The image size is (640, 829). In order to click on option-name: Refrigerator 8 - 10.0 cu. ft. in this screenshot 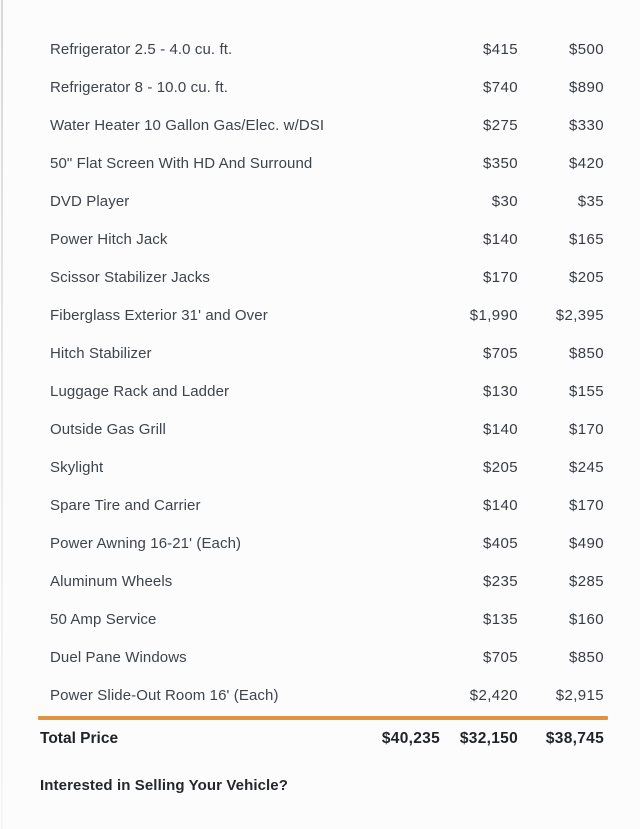, I will do `click(139, 87)`.